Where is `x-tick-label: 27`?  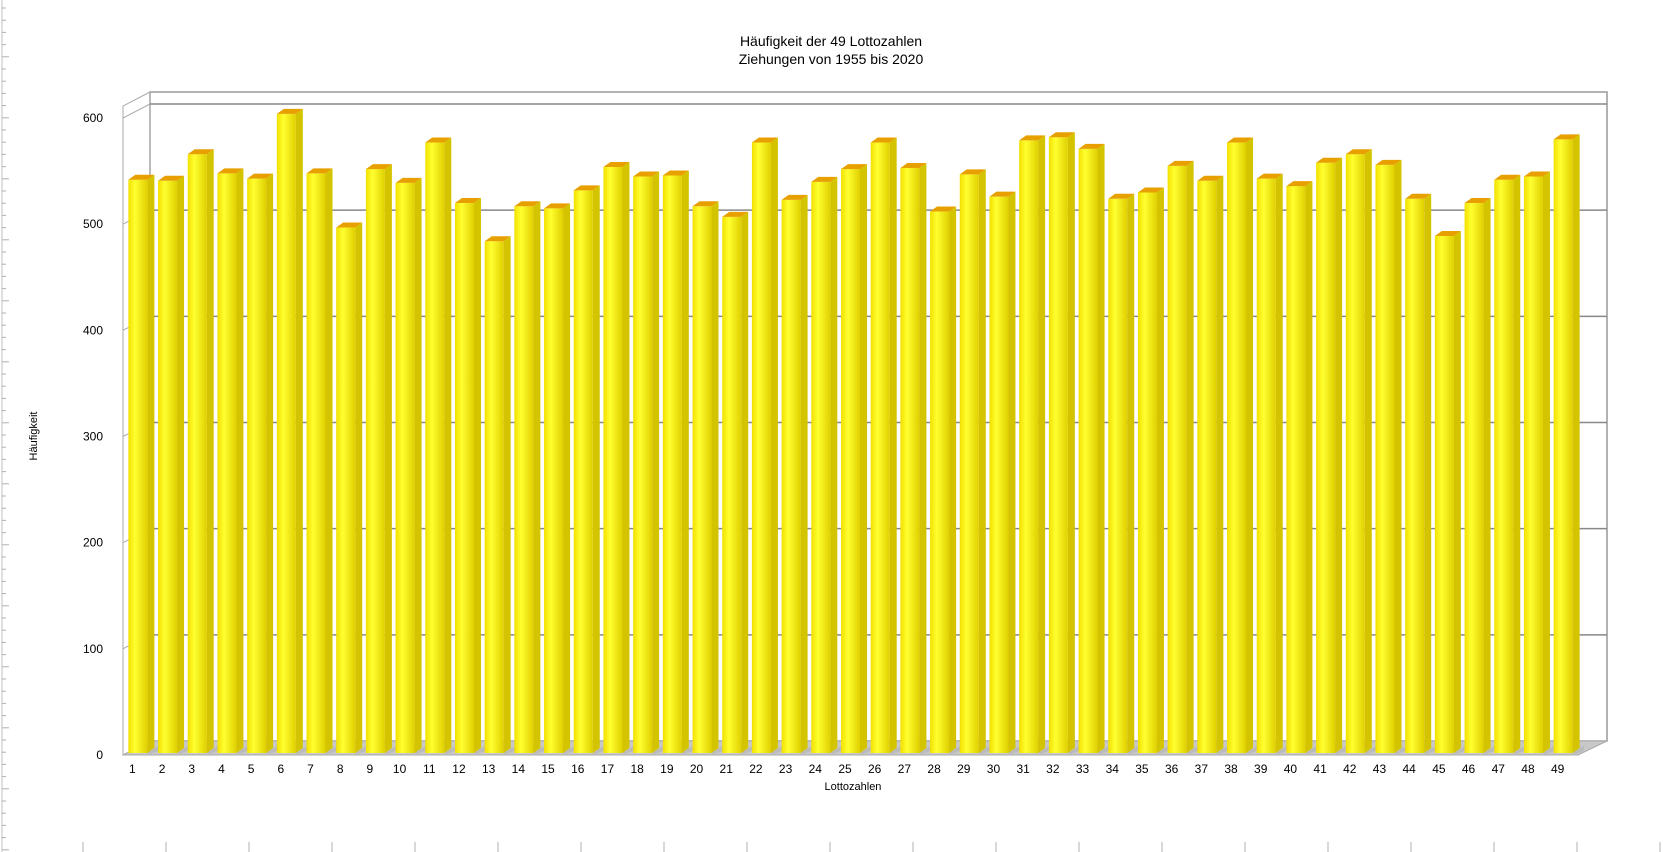 x-tick-label: 27 is located at coordinates (905, 769).